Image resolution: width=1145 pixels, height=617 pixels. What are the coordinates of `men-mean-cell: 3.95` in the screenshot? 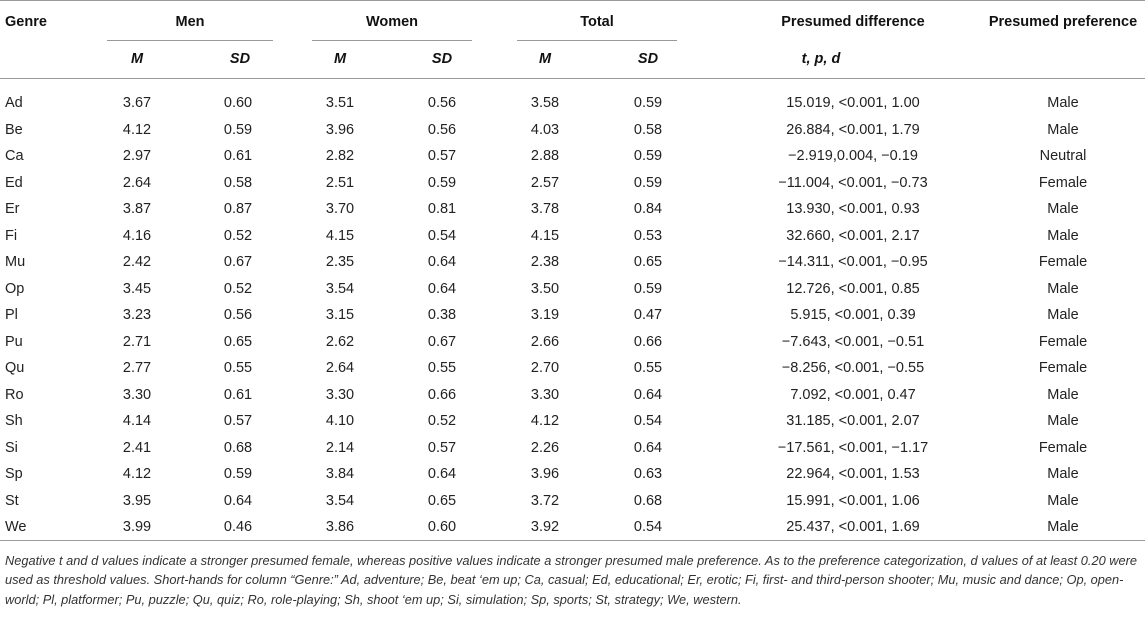 It's located at (137, 500).